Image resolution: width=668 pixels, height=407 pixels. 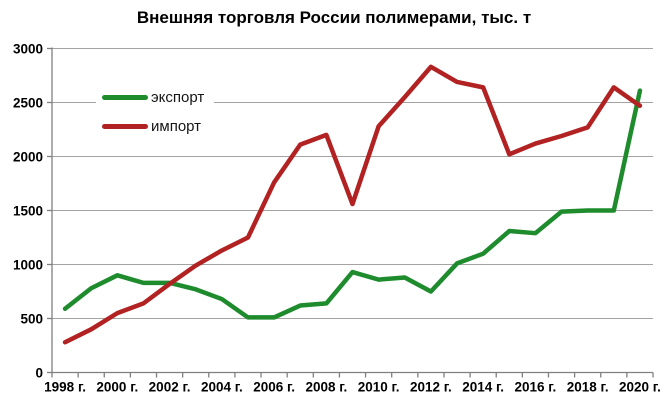 I want to click on svg-text: 0, so click(x=39, y=373).